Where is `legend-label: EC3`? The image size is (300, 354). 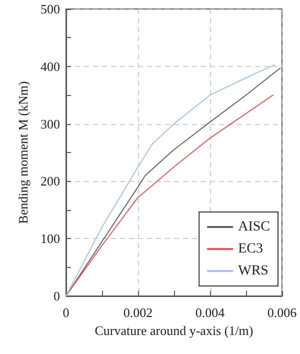
legend-label: EC3 is located at coordinates (250, 249).